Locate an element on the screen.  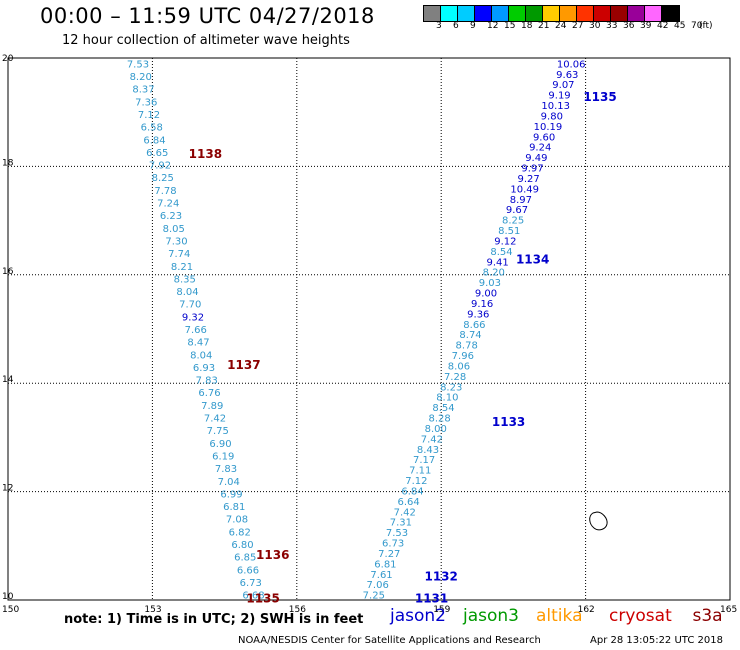
color-scale-label: 24 is located at coordinates (561, 26).